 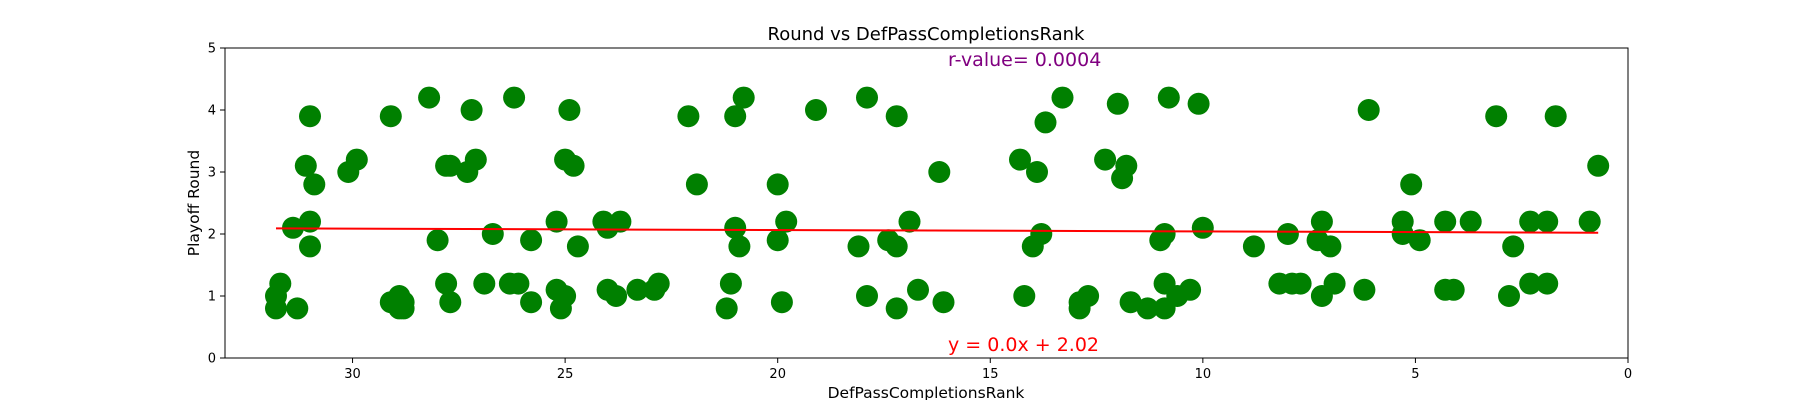 What do you see at coordinates (212, 235) in the screenshot?
I see `y-tick-label: 2` at bounding box center [212, 235].